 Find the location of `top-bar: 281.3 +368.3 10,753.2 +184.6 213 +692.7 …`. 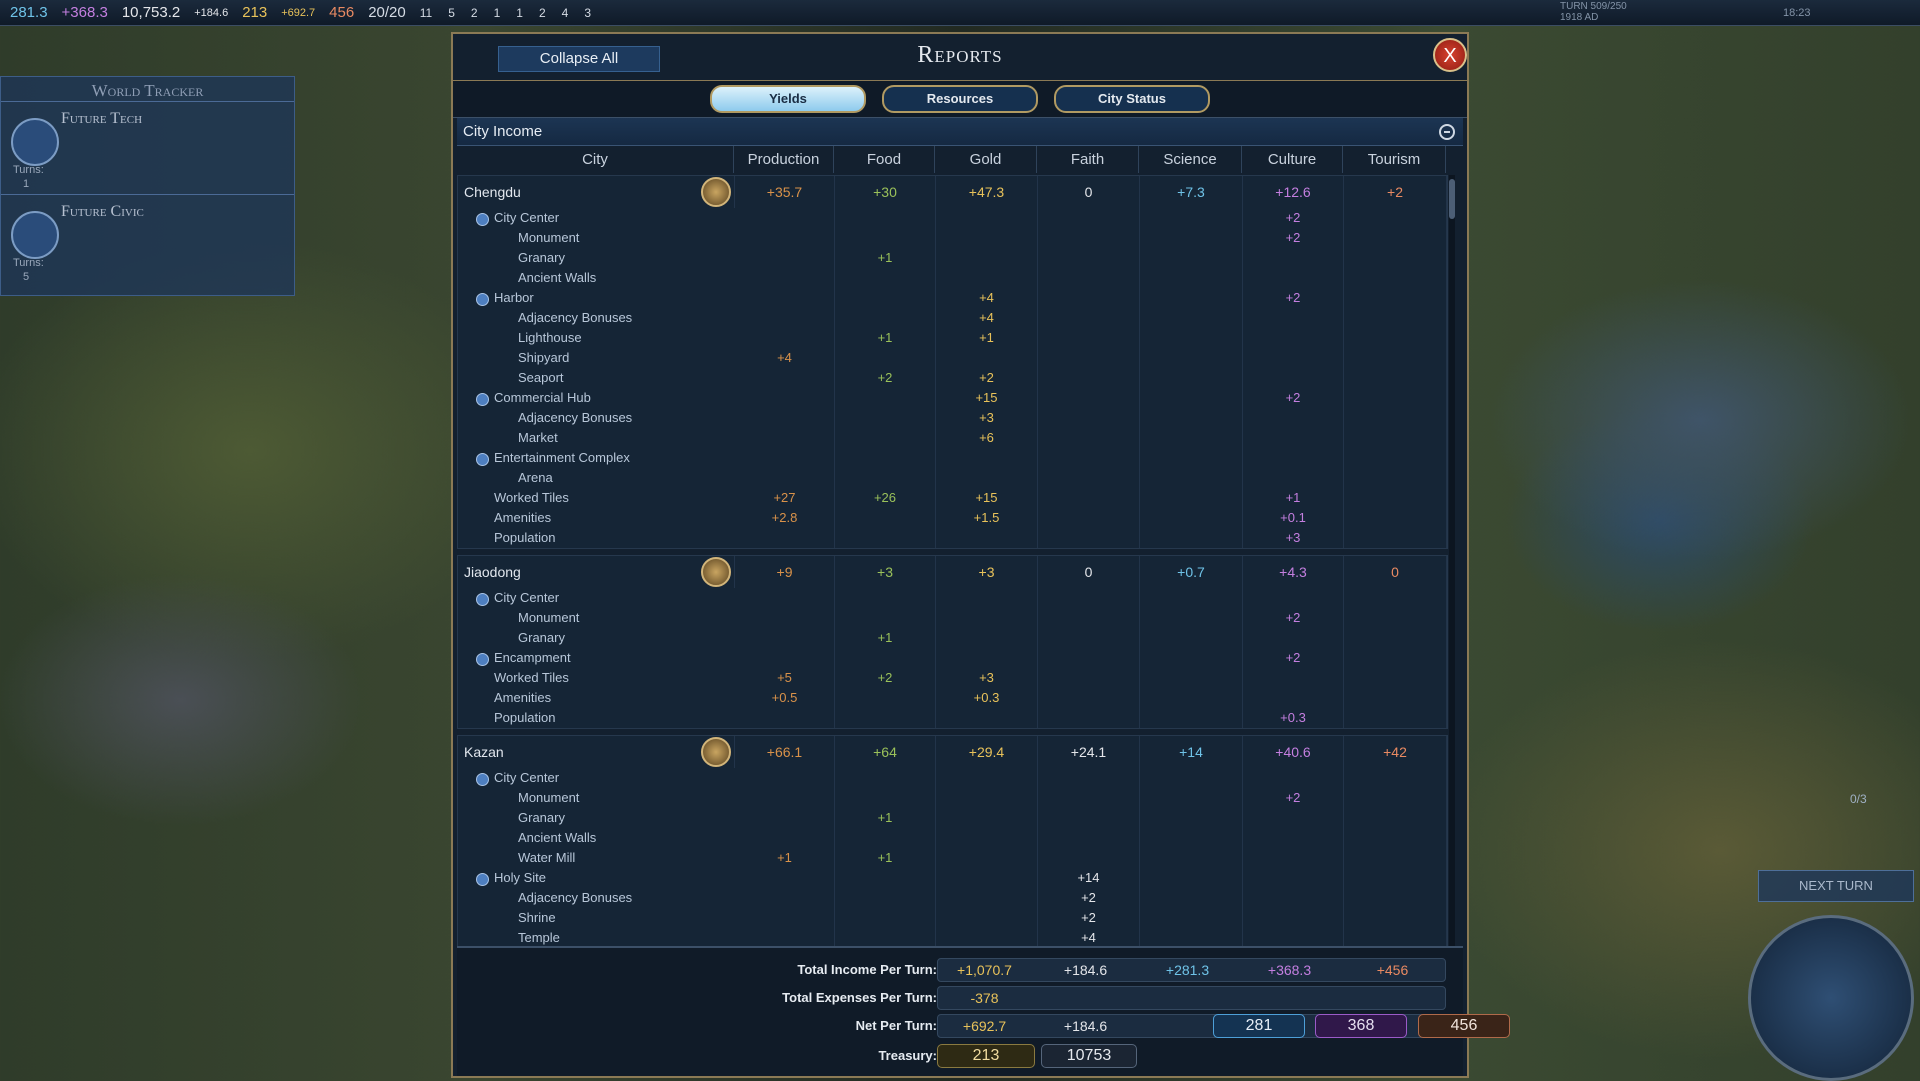

top-bar: 281.3 +368.3 10,753.2 +184.6 213 +692.7 … is located at coordinates (960, 13).